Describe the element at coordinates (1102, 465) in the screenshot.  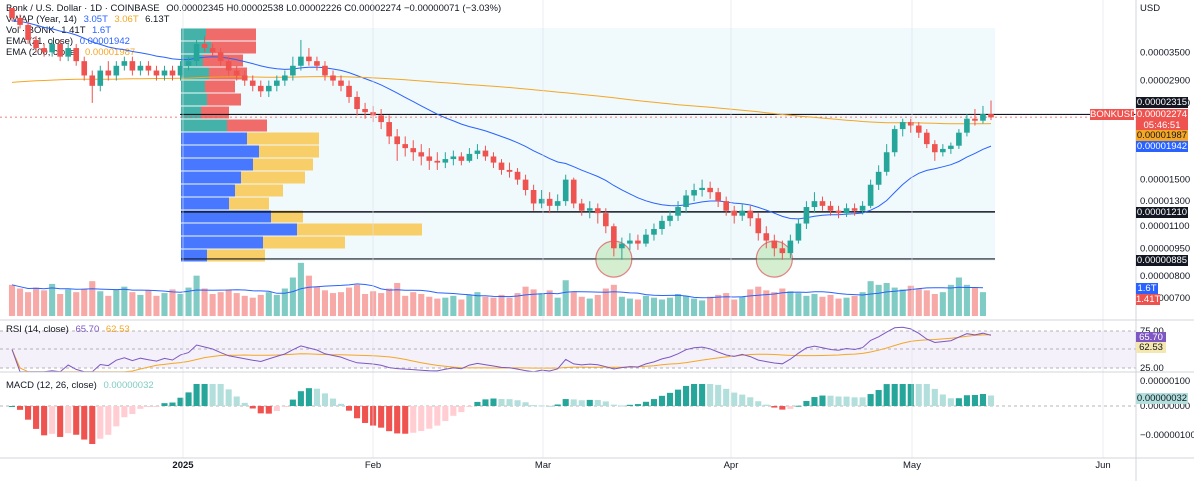
I see `month-tick-label: Jun` at that location.